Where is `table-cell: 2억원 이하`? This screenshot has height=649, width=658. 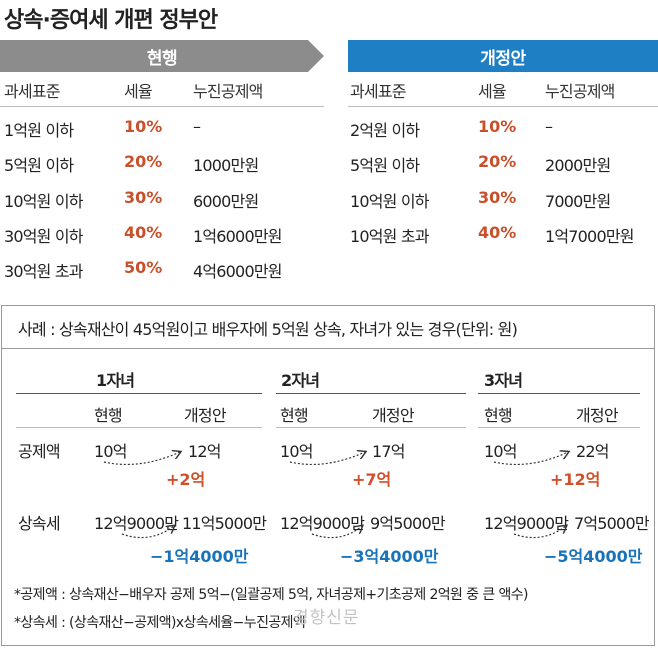 table-cell: 2억원 이하 is located at coordinates (385, 130).